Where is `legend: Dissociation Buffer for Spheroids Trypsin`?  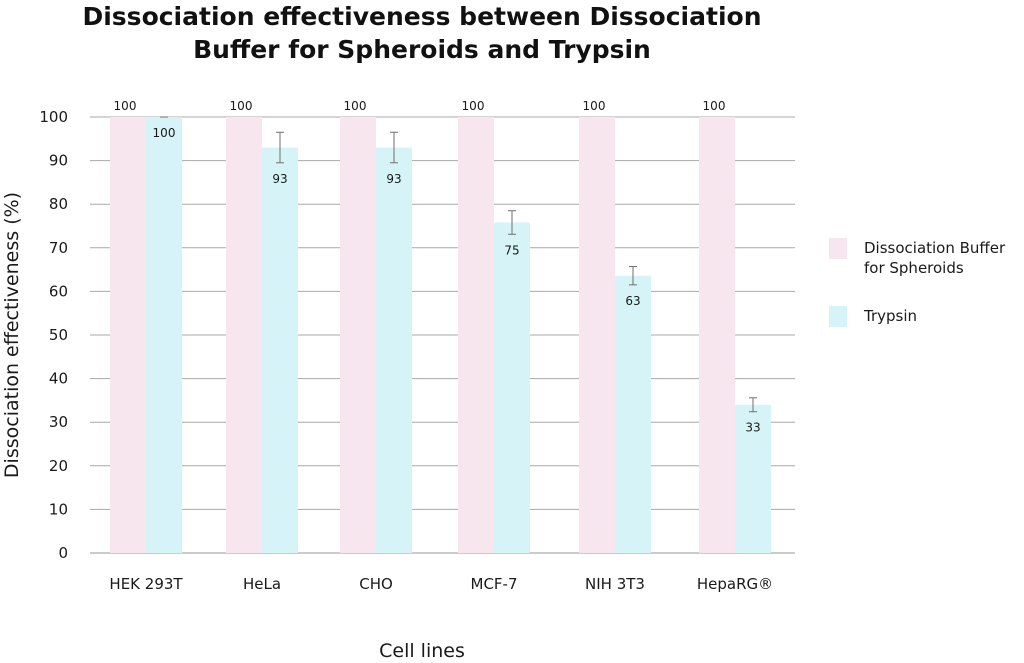
legend: Dissociation Buffer for Spheroids Trypsin is located at coordinates (917, 282).